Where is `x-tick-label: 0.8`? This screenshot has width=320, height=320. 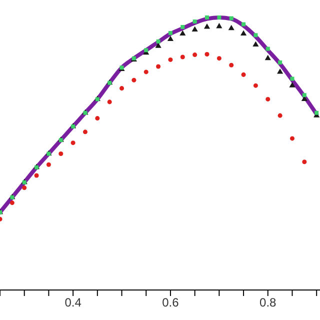 x-tick-label: 0.8 is located at coordinates (268, 303).